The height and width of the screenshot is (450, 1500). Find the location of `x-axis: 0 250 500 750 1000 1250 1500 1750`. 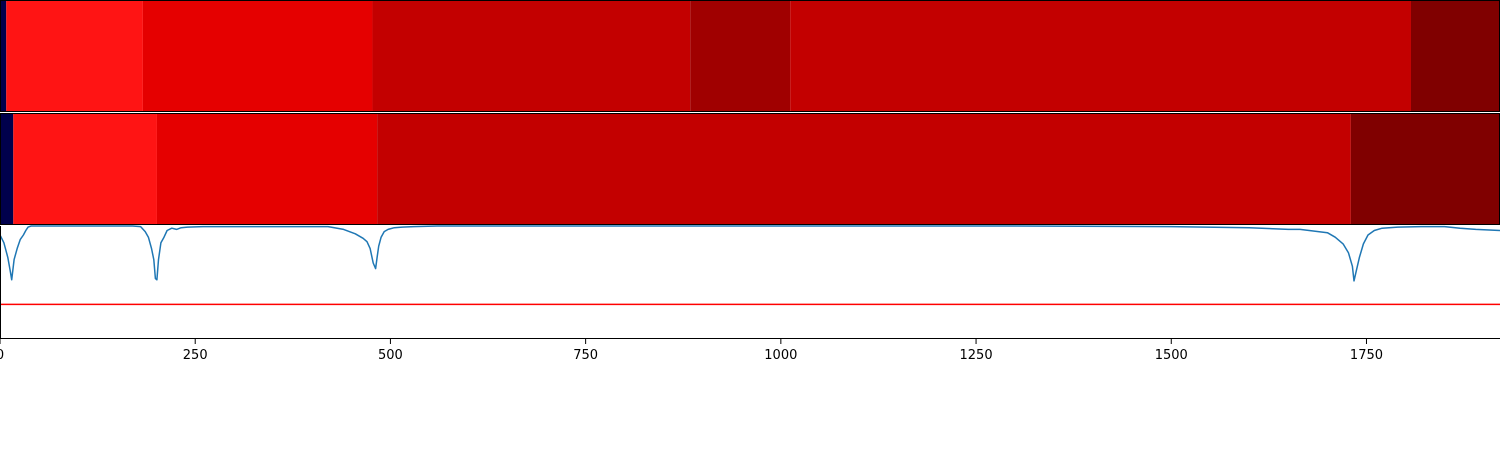

x-axis: 0 250 500 750 1000 1250 1500 1750 is located at coordinates (691, 351).